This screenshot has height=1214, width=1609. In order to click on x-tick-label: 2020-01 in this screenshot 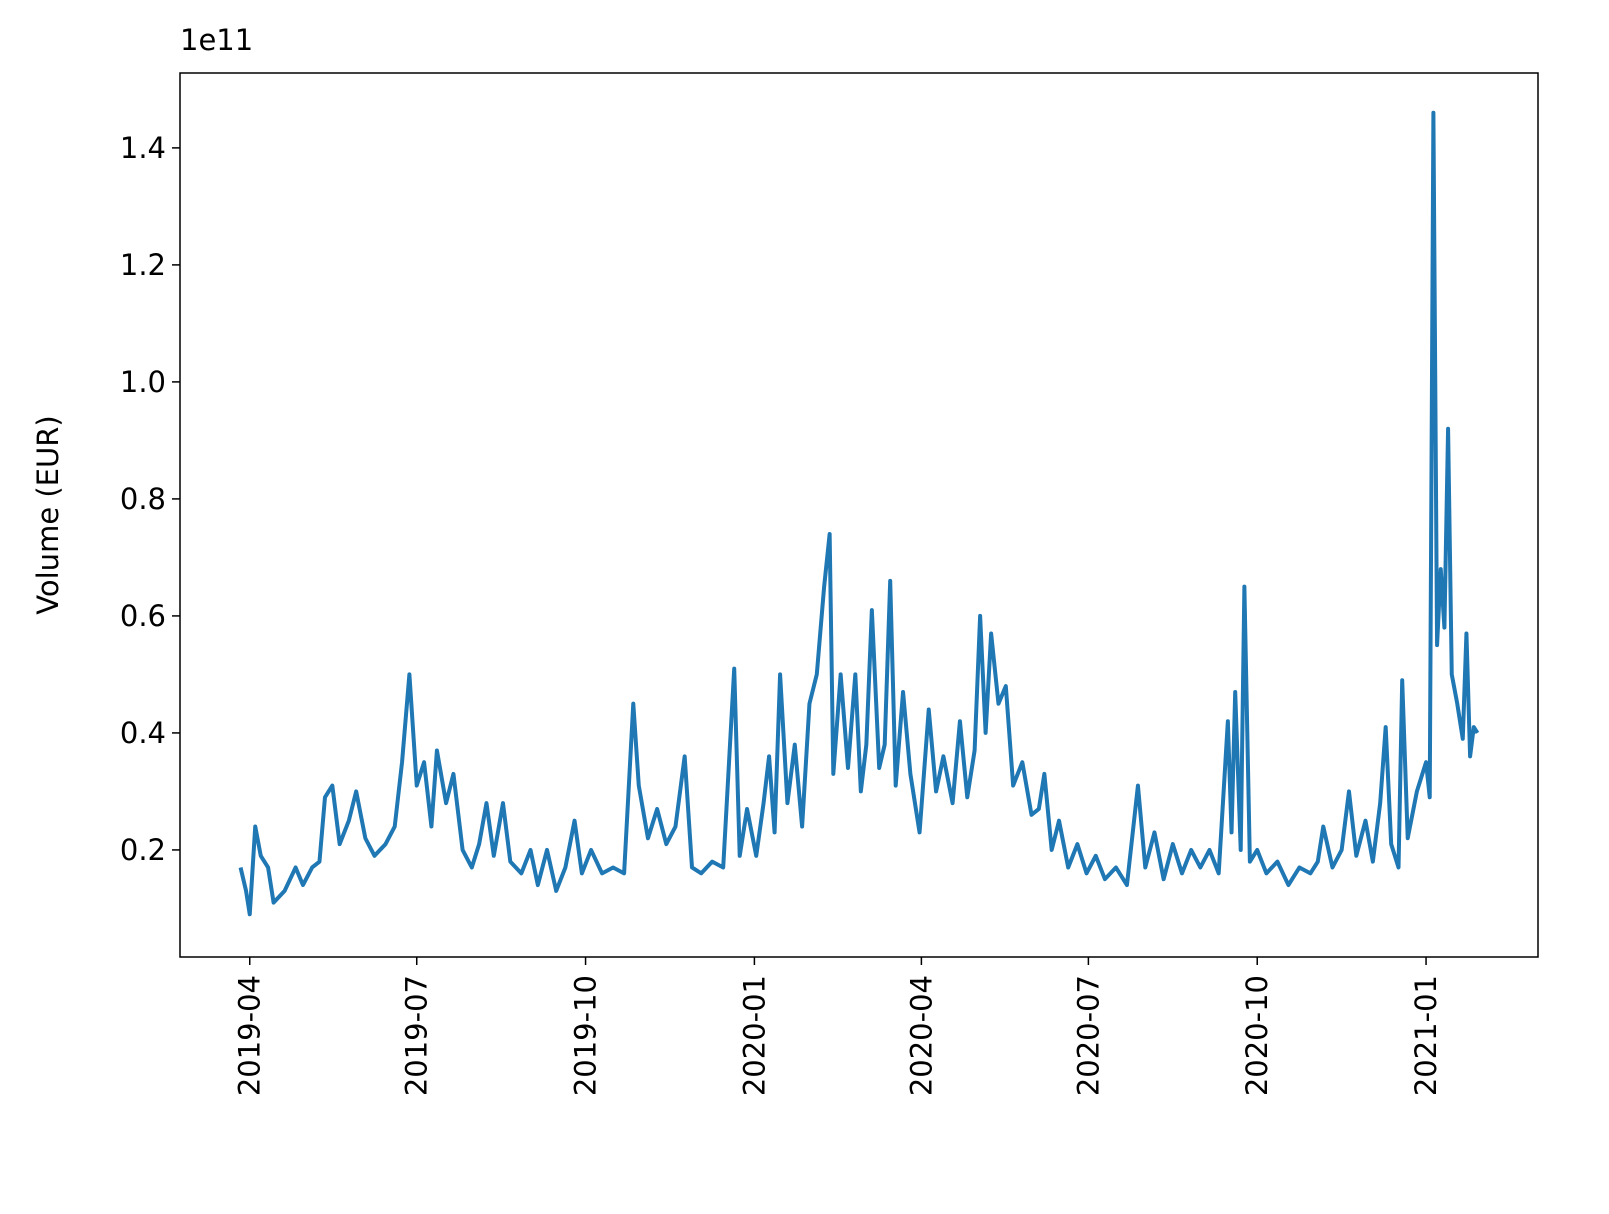, I will do `click(754, 1035)`.